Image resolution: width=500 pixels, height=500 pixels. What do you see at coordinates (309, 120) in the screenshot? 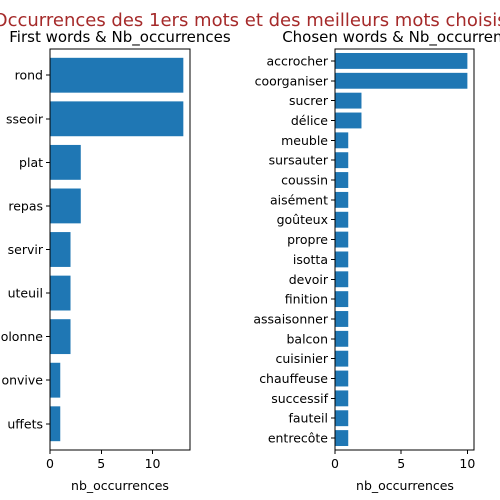
I see `right-y-tick-label: délice` at bounding box center [309, 120].